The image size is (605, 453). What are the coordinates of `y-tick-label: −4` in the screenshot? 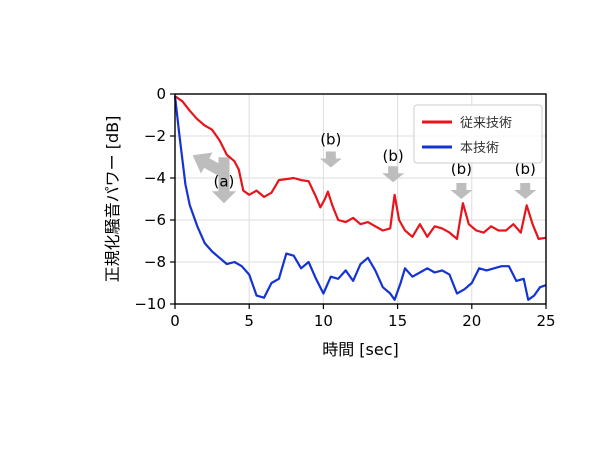 It's located at (155, 178).